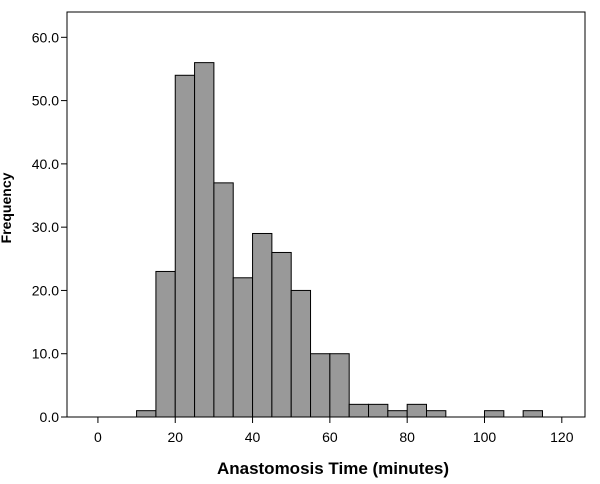  Describe the element at coordinates (407, 437) in the screenshot. I see `x-tick-label: 80` at that location.